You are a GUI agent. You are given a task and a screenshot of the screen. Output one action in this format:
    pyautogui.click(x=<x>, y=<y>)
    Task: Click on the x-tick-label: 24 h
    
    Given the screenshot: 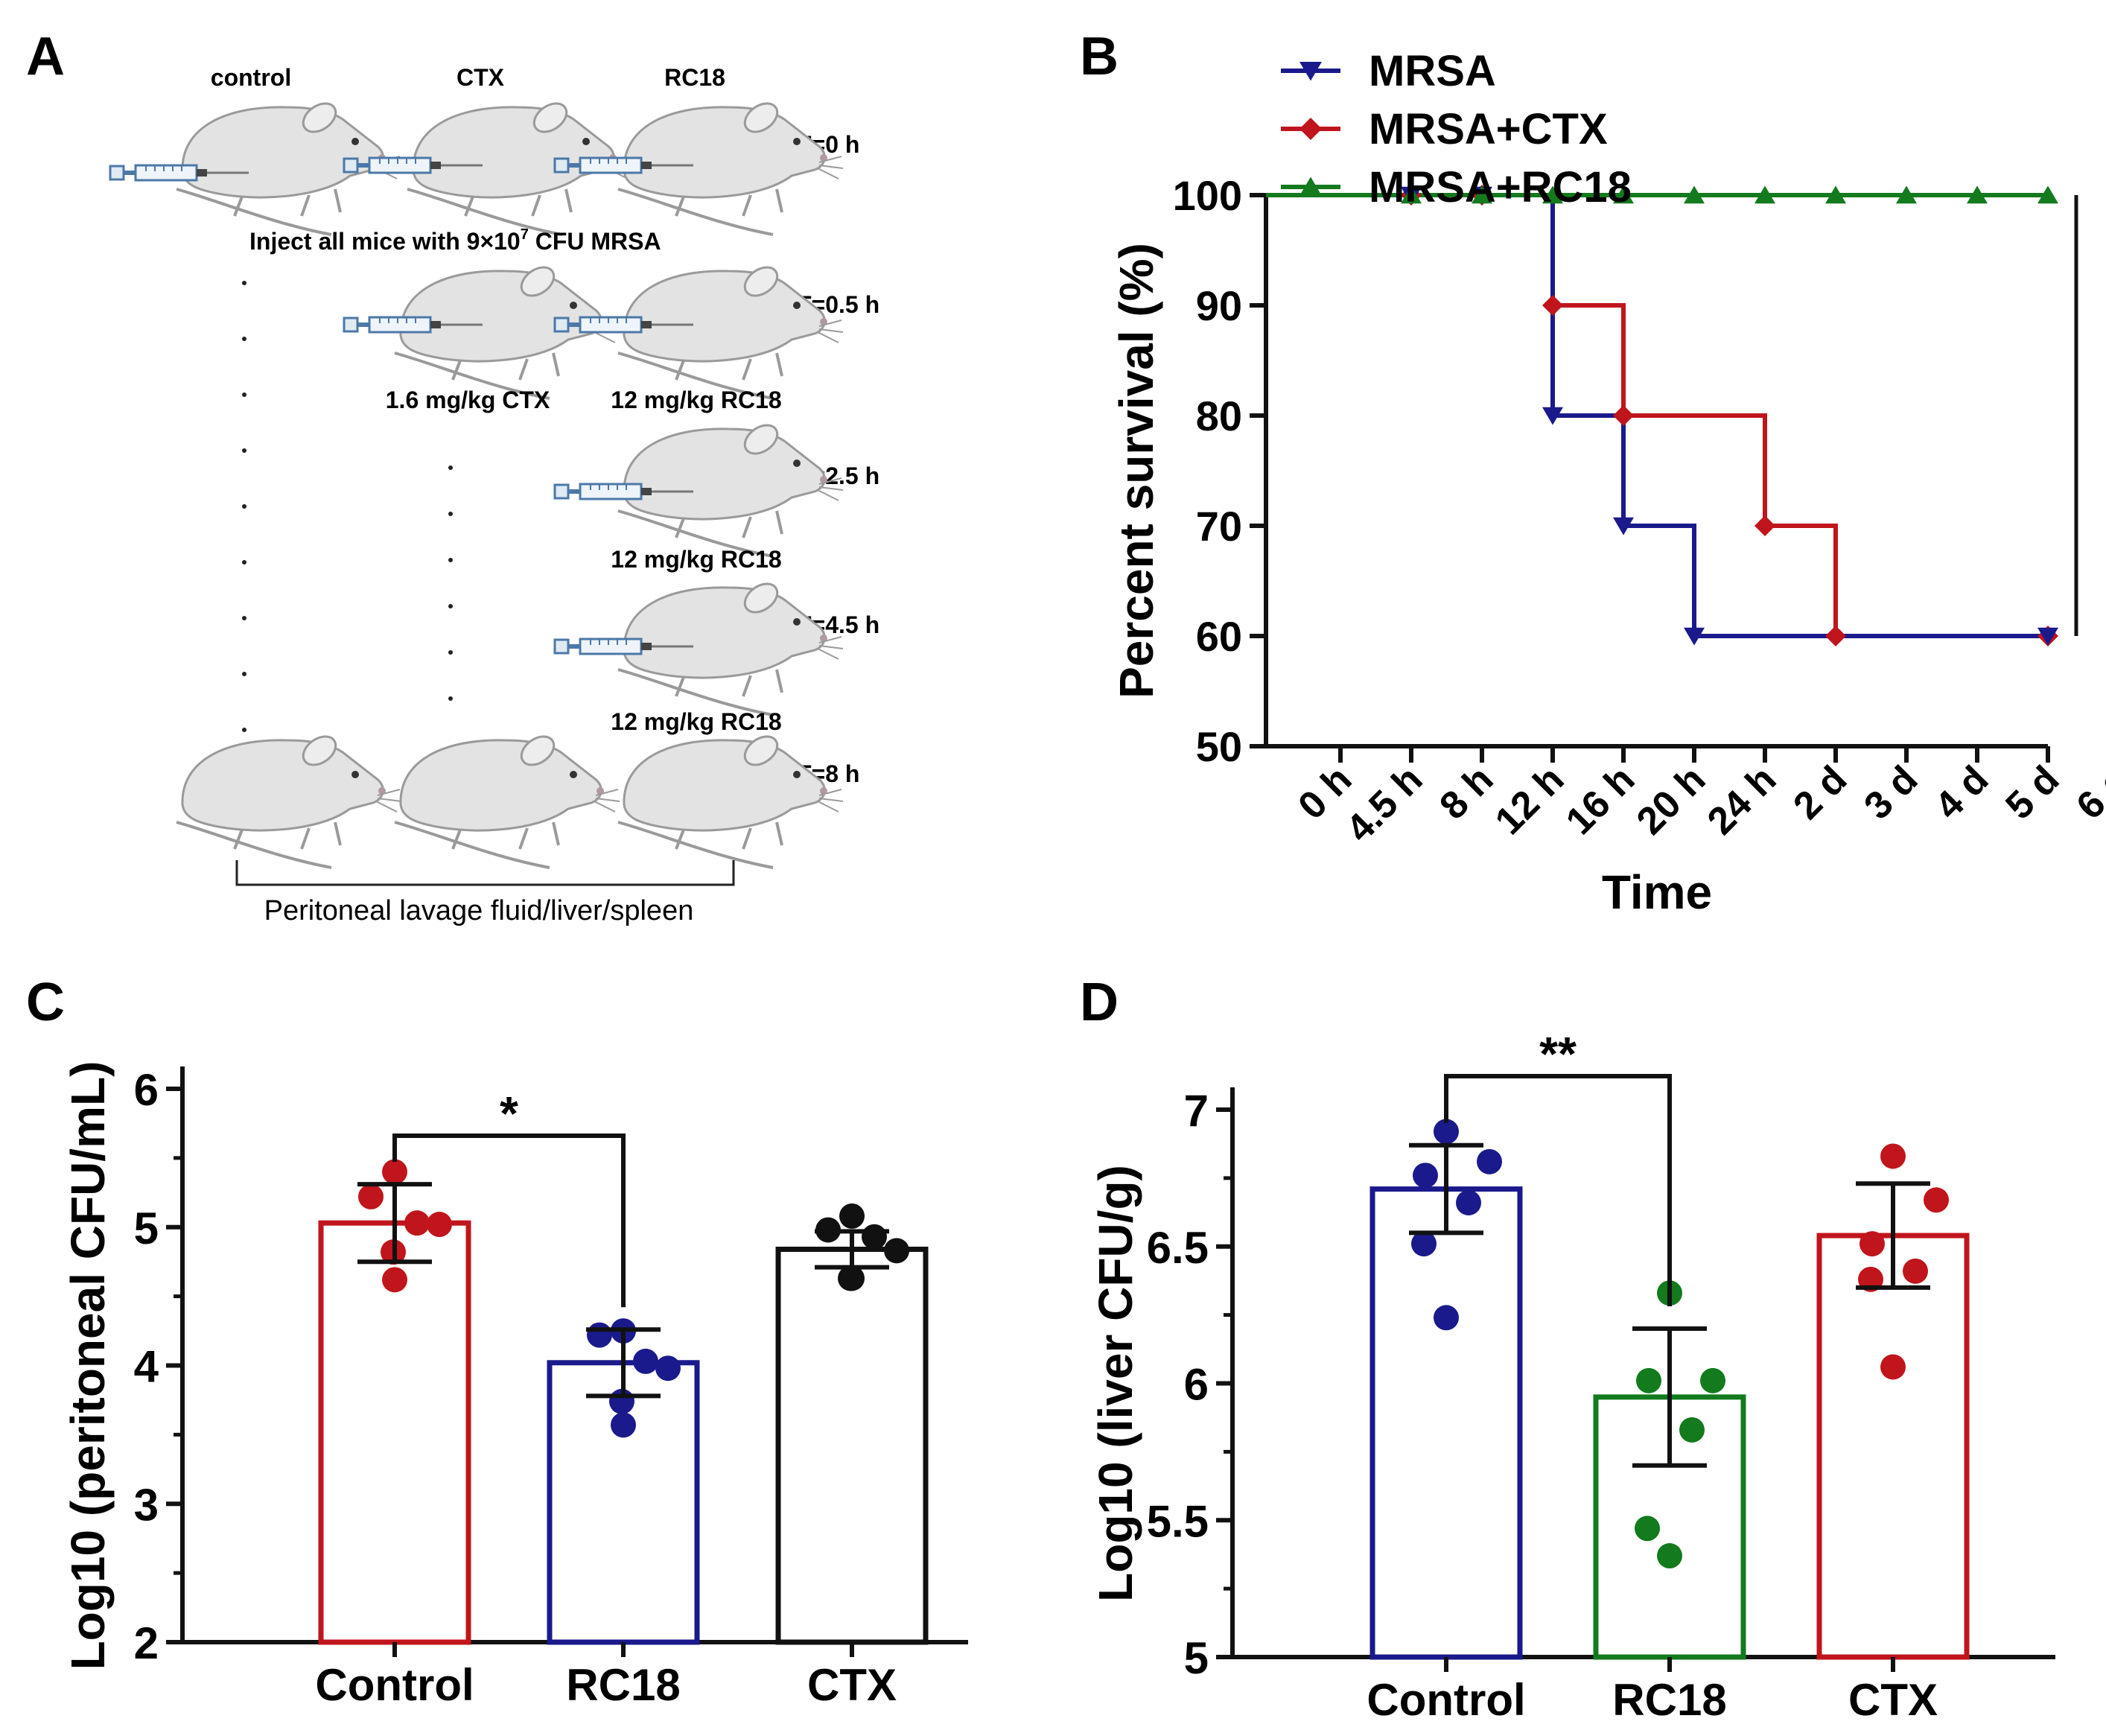 What is the action you would take?
    pyautogui.click(x=1742, y=800)
    